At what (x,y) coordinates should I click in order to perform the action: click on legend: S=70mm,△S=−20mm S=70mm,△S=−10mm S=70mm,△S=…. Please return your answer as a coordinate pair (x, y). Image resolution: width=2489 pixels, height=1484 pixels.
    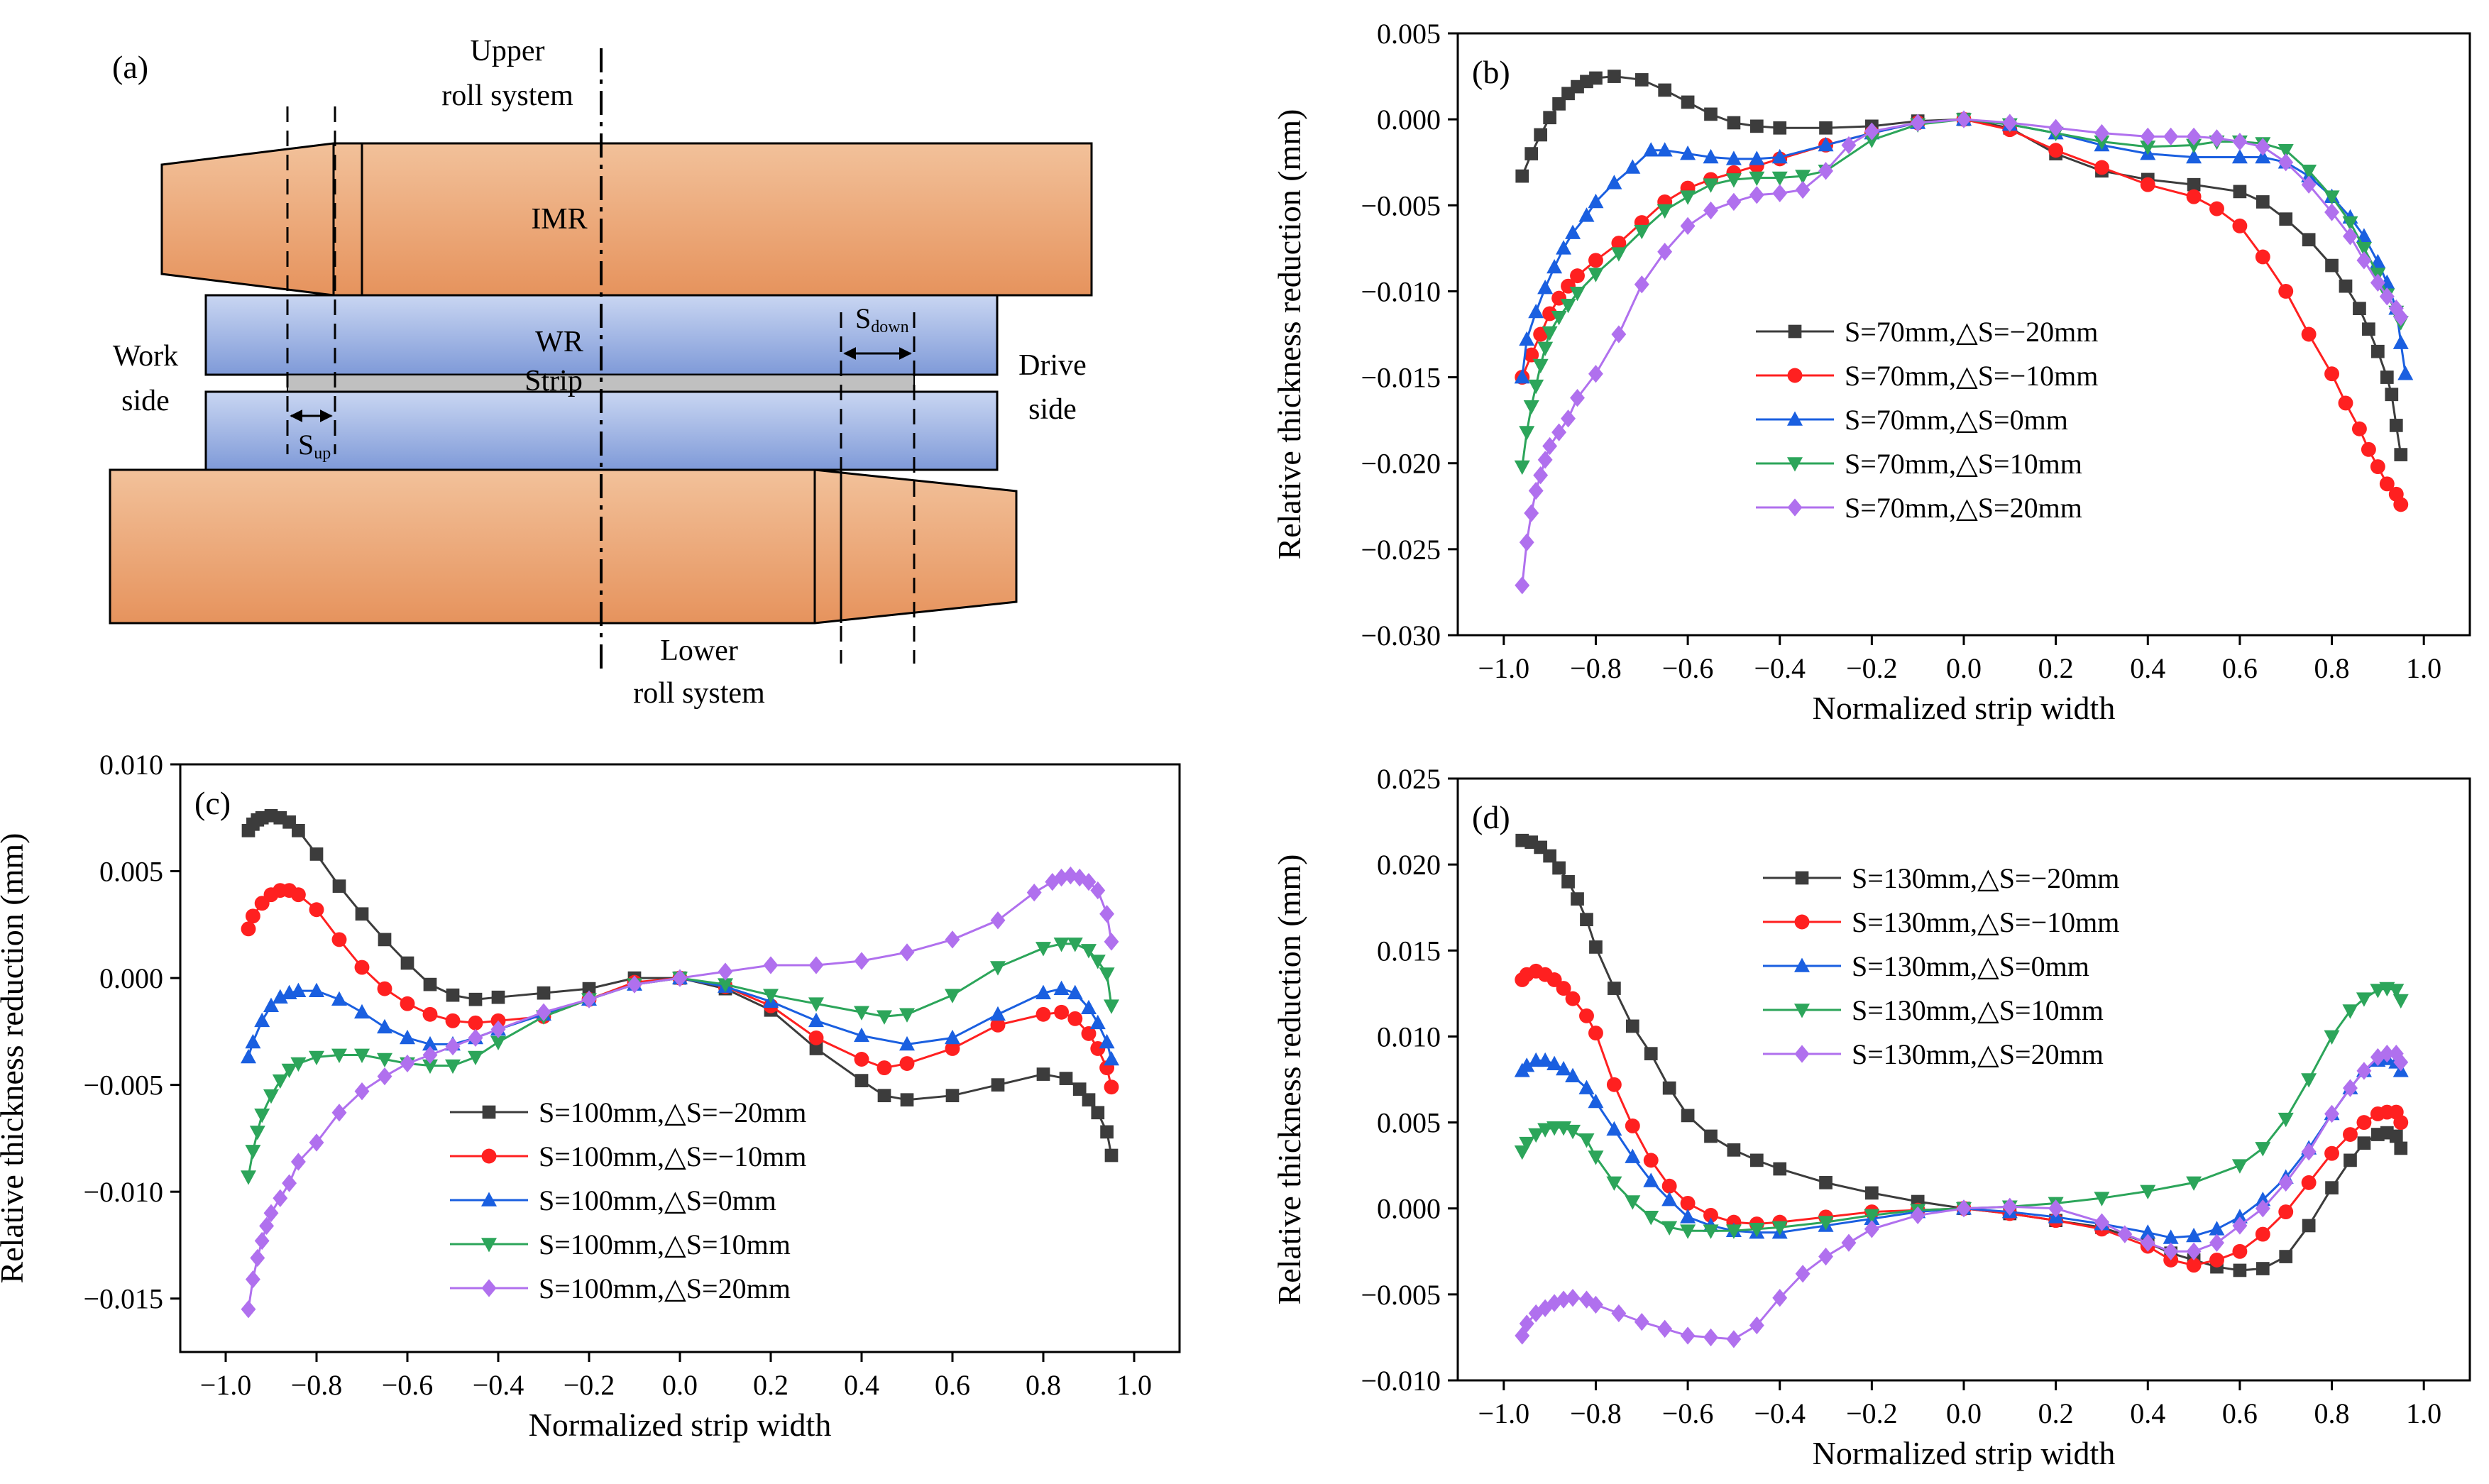
    Looking at the image, I should click on (1927, 420).